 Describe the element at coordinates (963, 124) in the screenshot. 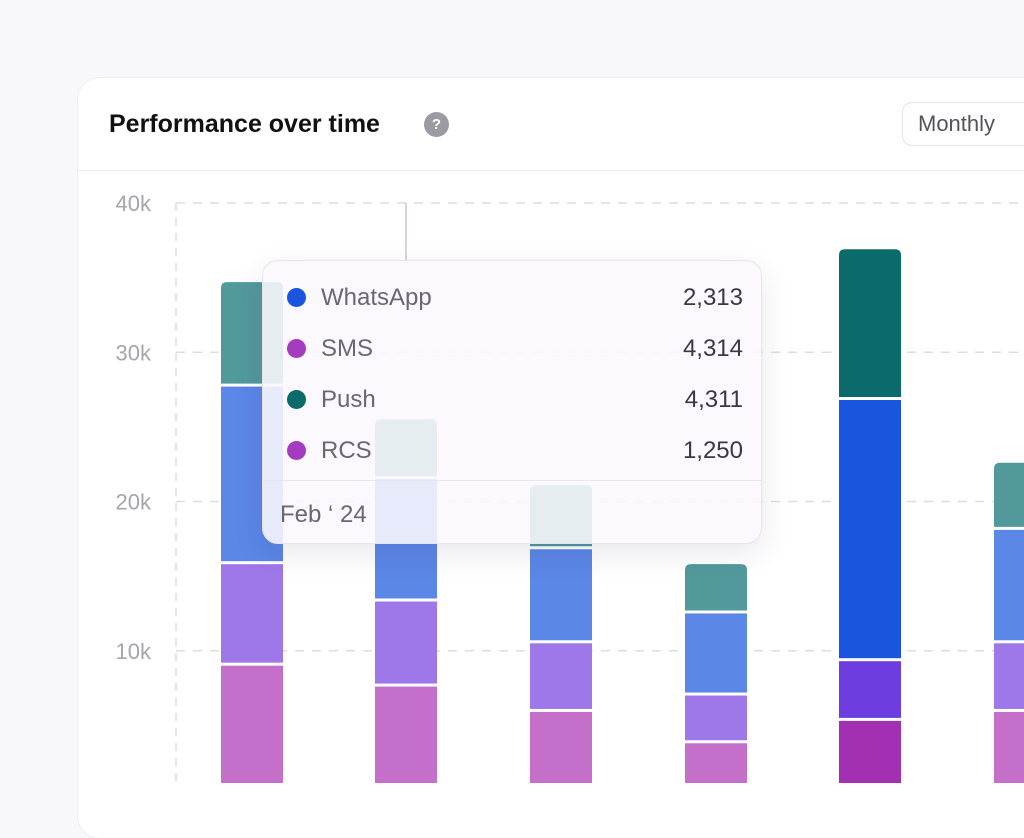

I see `period-select: Monthly` at that location.